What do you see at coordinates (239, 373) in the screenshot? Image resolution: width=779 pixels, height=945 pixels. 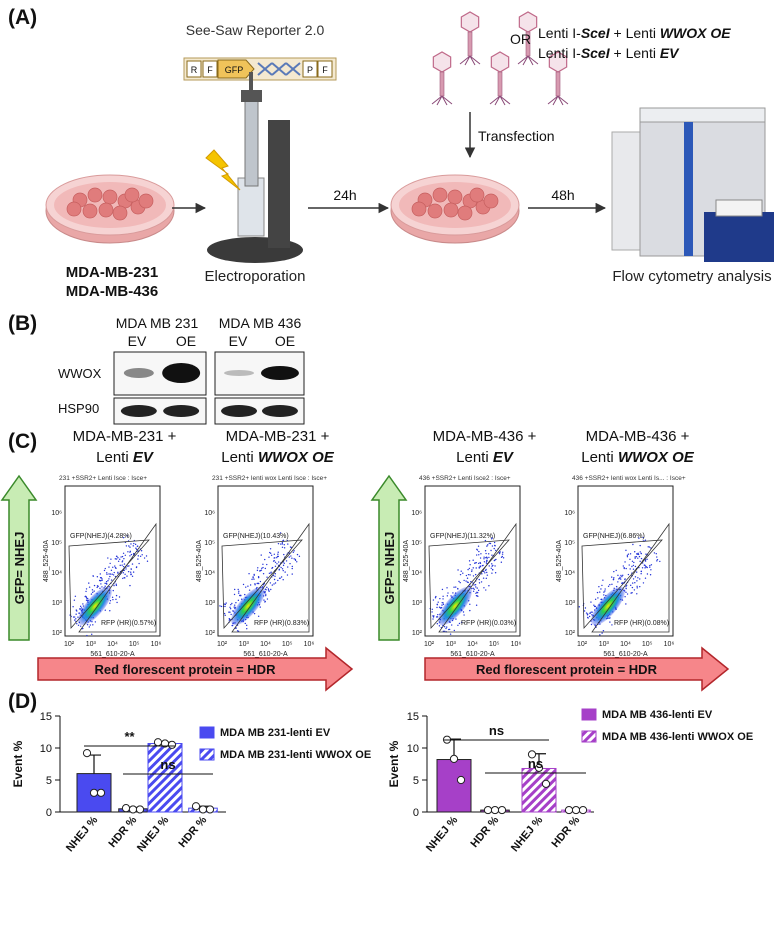 I see `band` at bounding box center [239, 373].